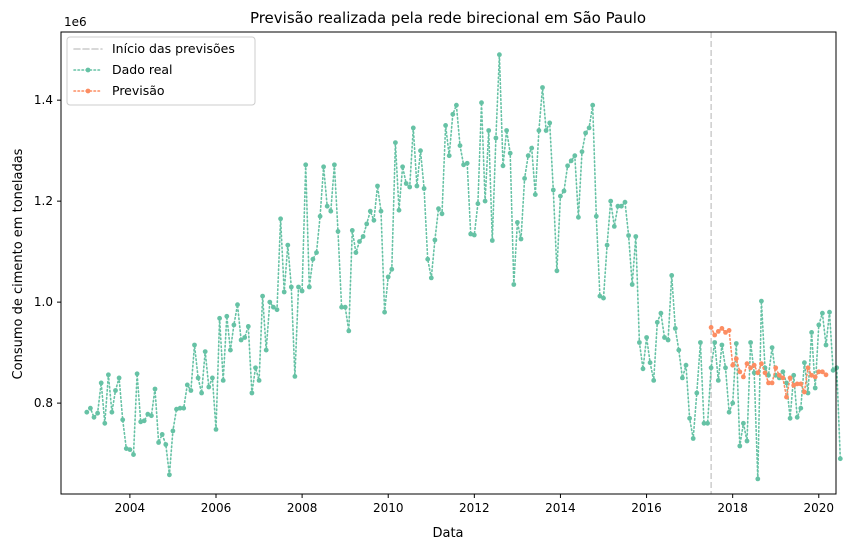 The height and width of the screenshot is (547, 846). Describe the element at coordinates (732, 508) in the screenshot. I see `x-tick-label: 2018` at that location.